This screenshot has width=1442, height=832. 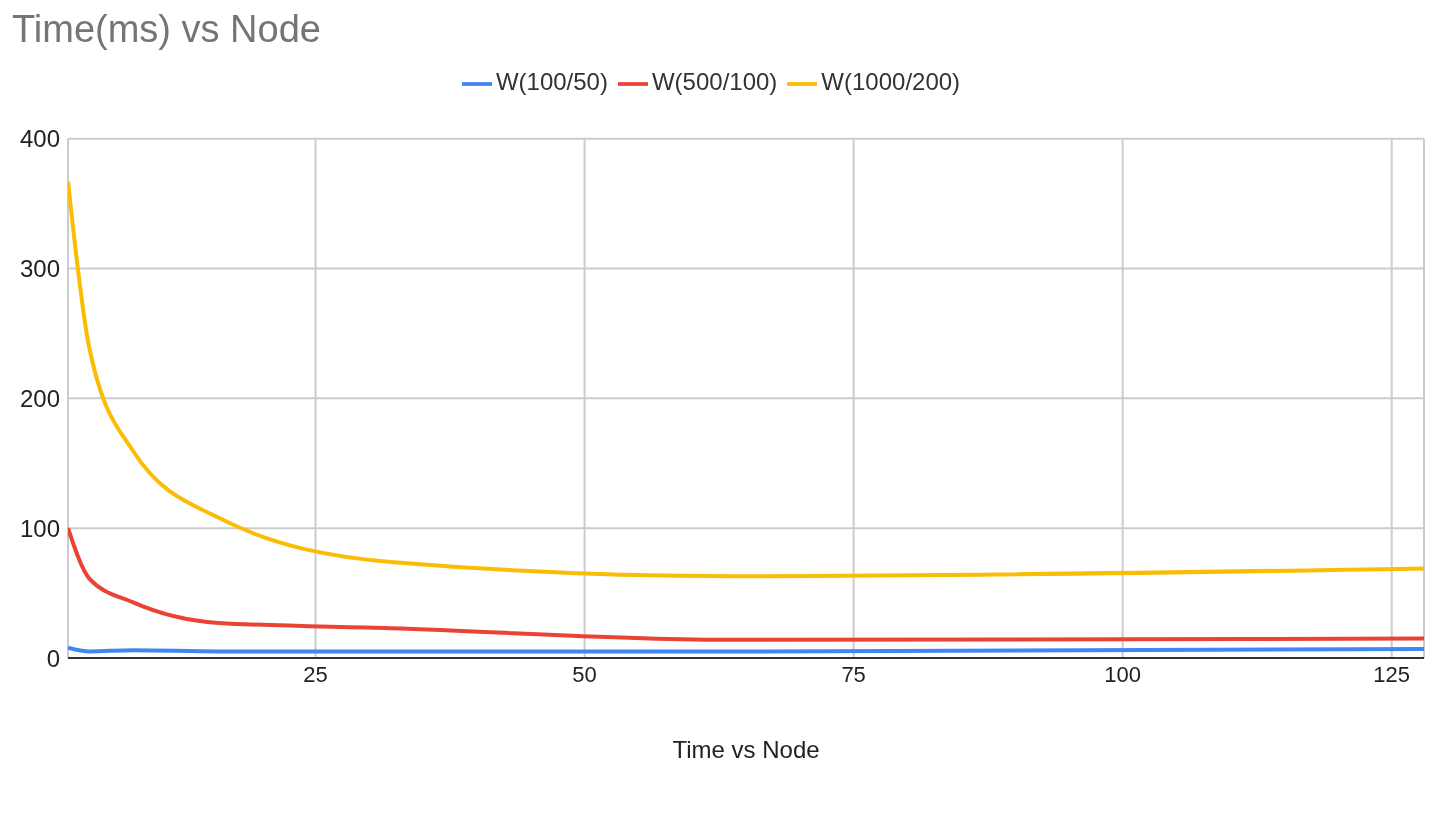 What do you see at coordinates (39, 398) in the screenshot?
I see `y-tick-label: 200` at bounding box center [39, 398].